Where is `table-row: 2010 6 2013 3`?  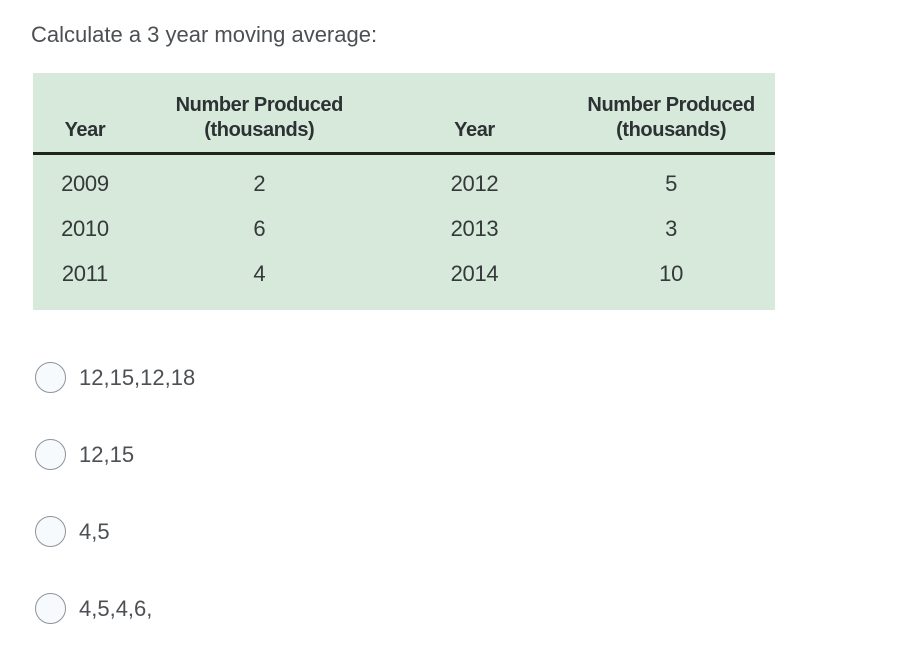 table-row: 2010 6 2013 3 is located at coordinates (404, 228).